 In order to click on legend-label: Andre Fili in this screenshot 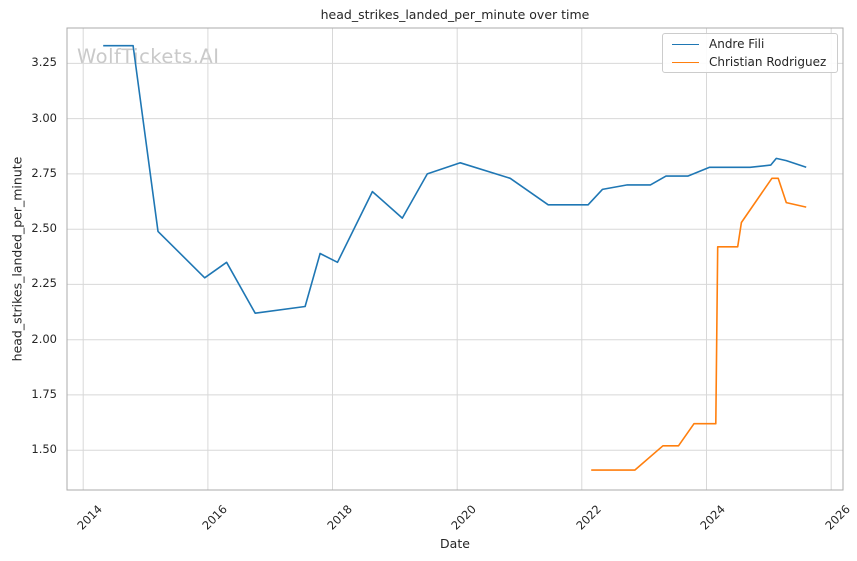, I will do `click(737, 44)`.